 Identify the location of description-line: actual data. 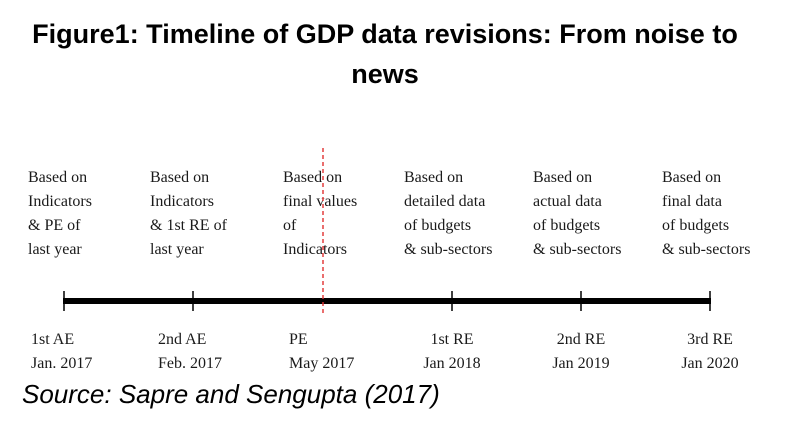
(567, 201).